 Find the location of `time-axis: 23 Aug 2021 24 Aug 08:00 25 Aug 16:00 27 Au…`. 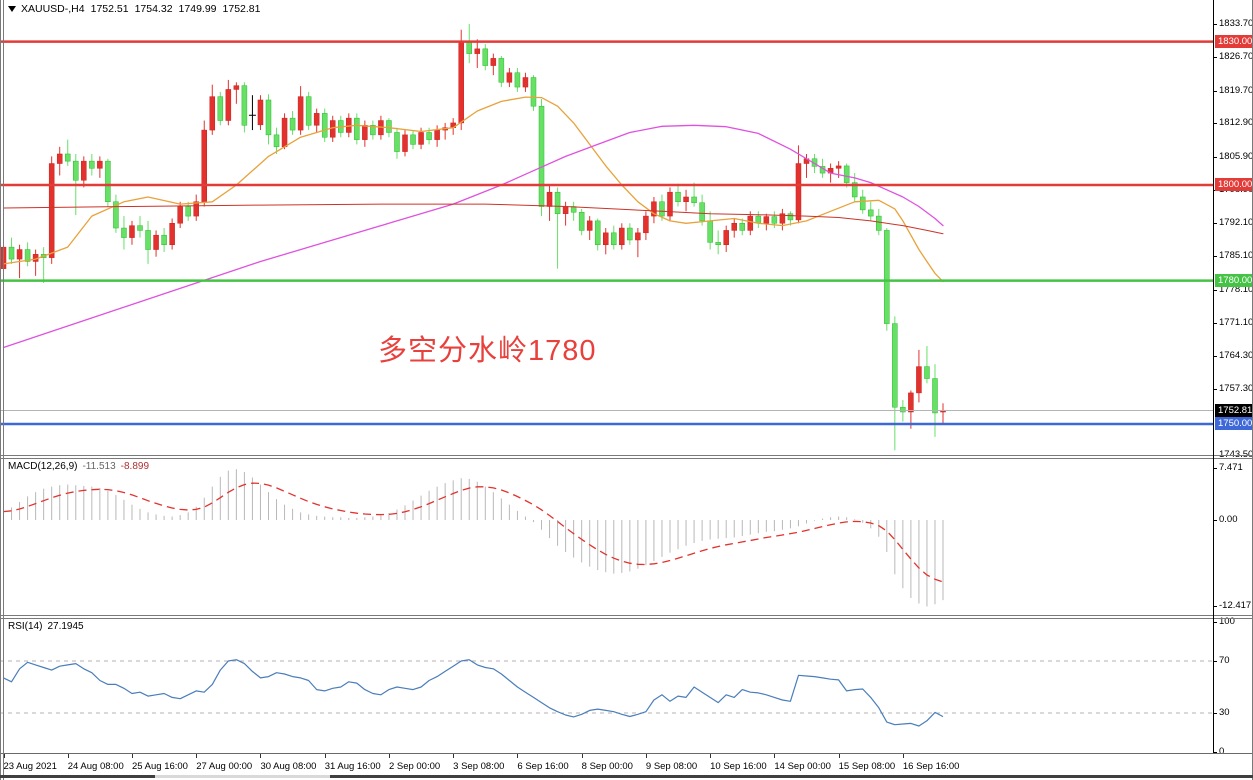

time-axis: 23 Aug 2021 24 Aug 08:00 25 Aug 16:00 27 Au… is located at coordinates (626, 763).